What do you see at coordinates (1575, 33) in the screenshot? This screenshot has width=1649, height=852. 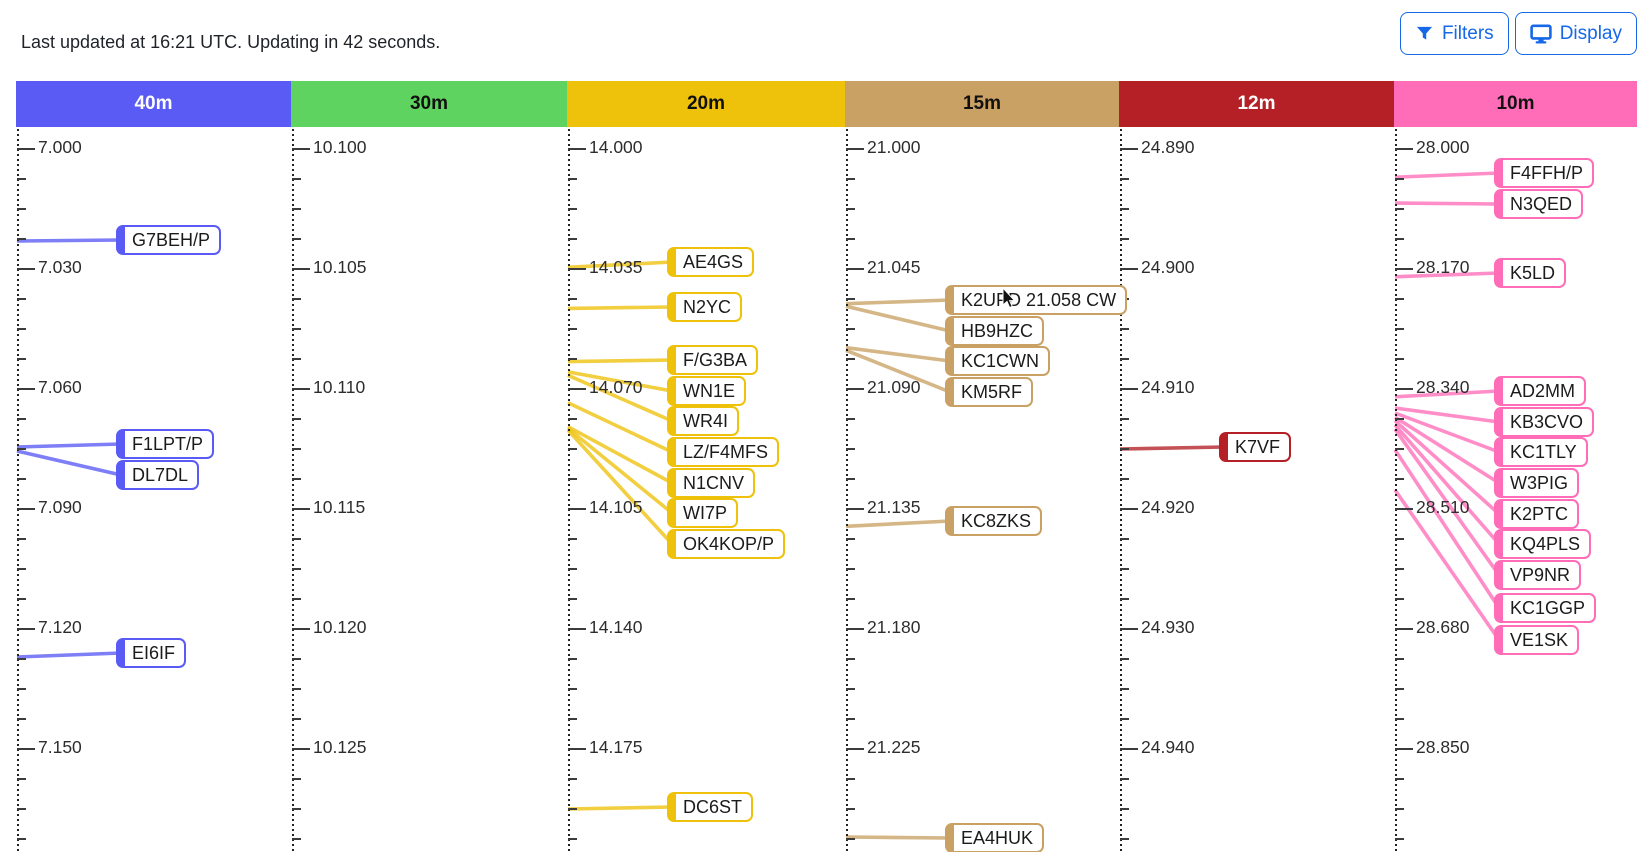 I see `display-button: Display` at bounding box center [1575, 33].